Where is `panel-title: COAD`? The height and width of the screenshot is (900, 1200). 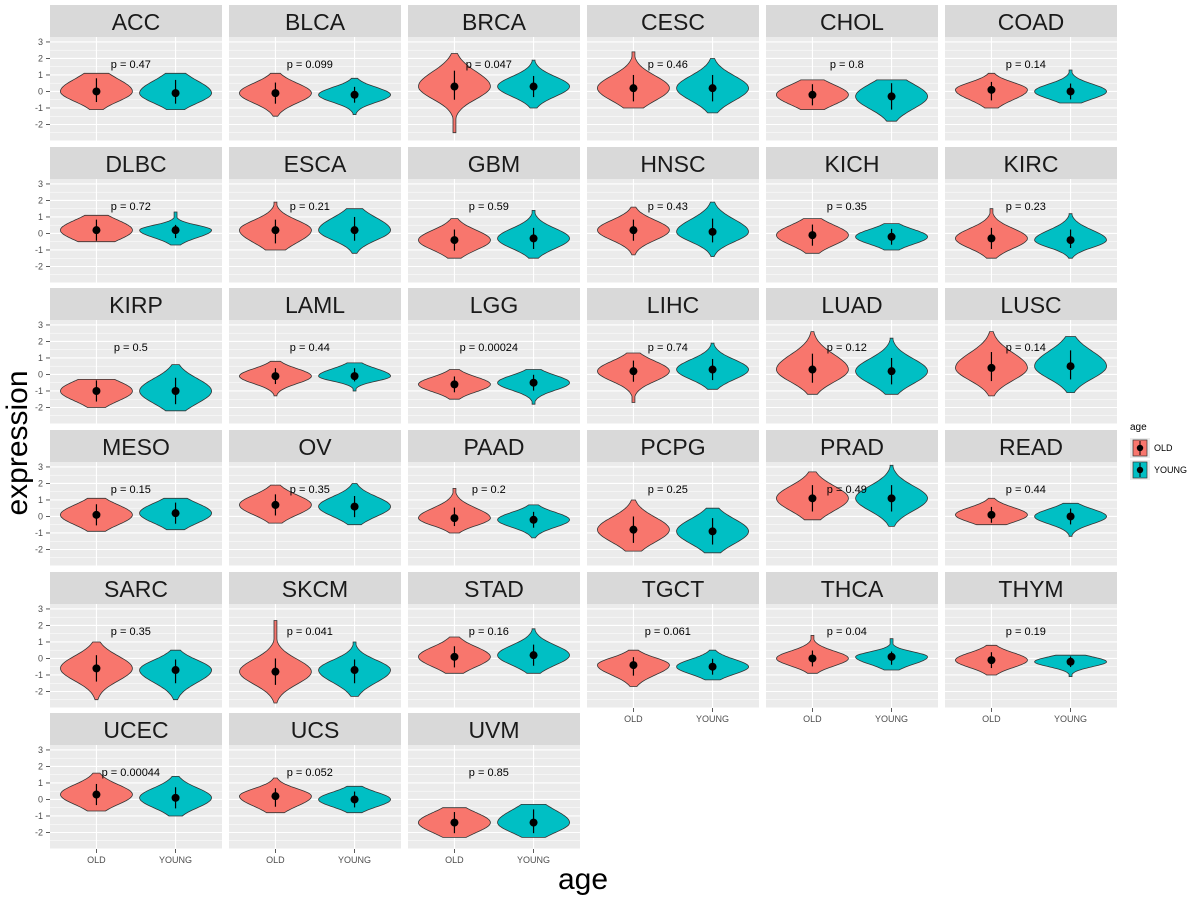
panel-title: COAD is located at coordinates (1031, 22).